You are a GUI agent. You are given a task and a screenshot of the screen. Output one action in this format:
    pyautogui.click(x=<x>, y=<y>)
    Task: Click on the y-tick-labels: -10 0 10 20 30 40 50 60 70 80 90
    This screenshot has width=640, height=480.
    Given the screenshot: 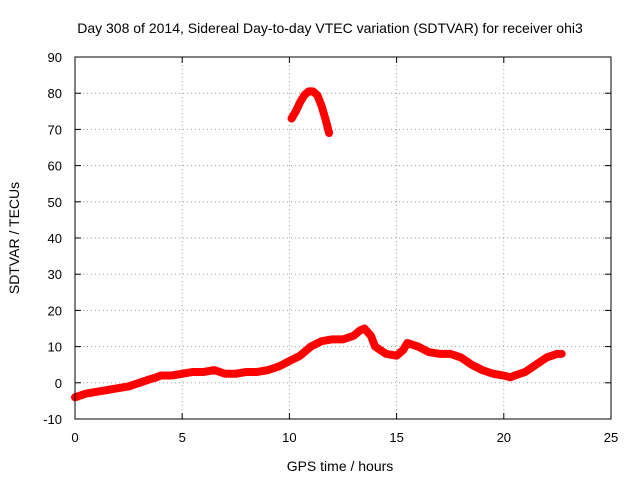 What is the action you would take?
    pyautogui.click(x=52, y=238)
    